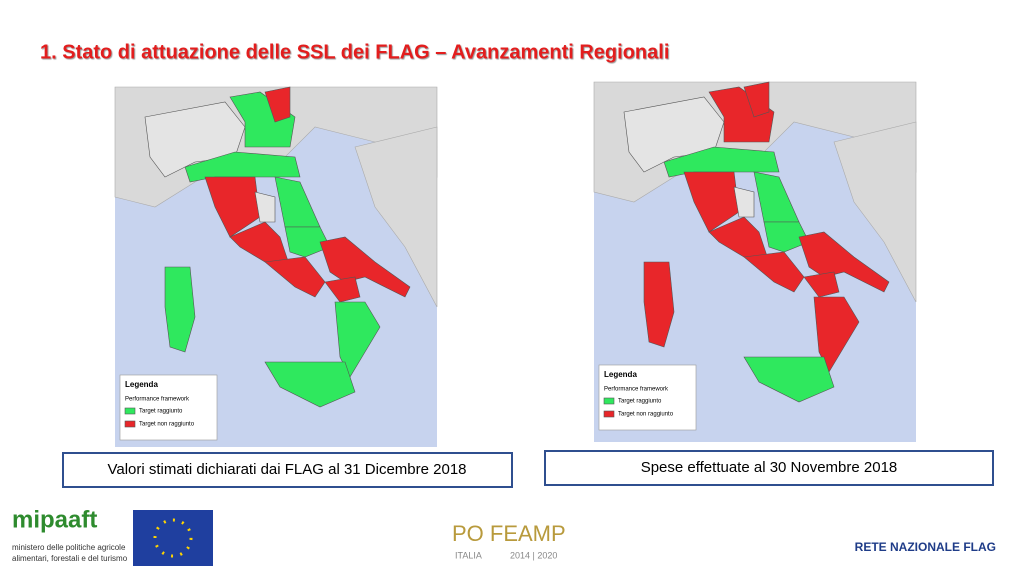 This screenshot has width=1024, height=581. Describe the element at coordinates (69, 547) in the screenshot. I see `ministry-line: ministero delle politiche agricole` at that location.